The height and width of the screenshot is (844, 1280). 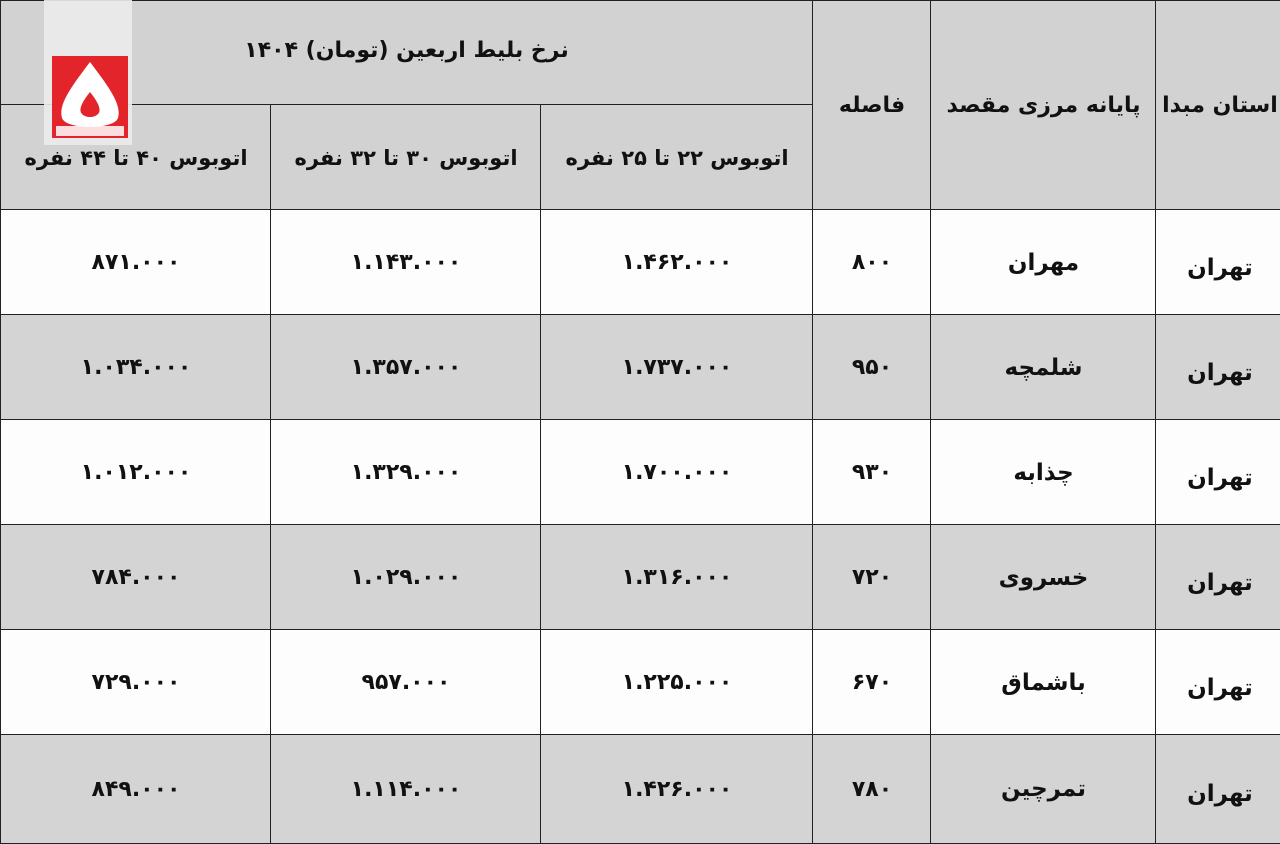 I want to click on cell-distance: ۶۷۰, so click(x=872, y=682).